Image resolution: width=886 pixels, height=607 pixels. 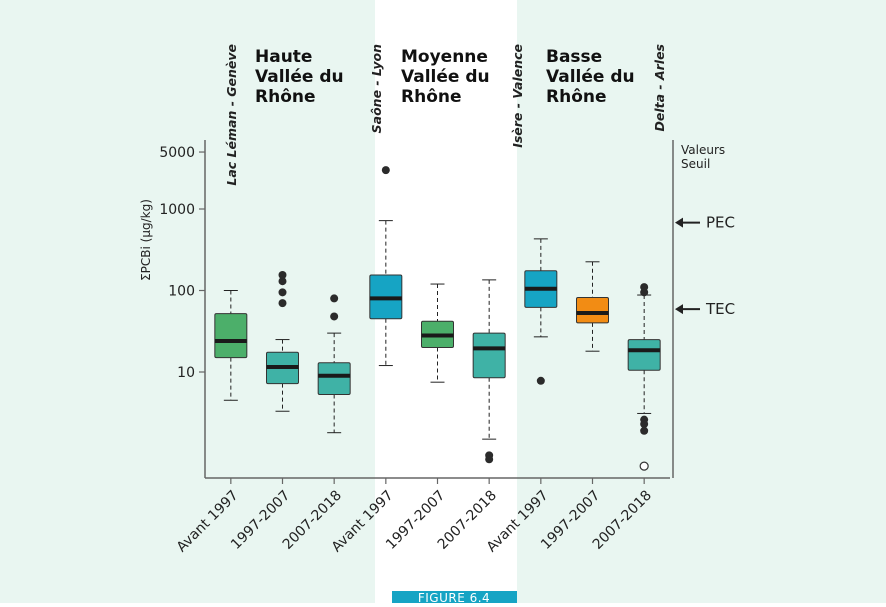 I want to click on y-tick-label: 100, so click(x=181, y=292).